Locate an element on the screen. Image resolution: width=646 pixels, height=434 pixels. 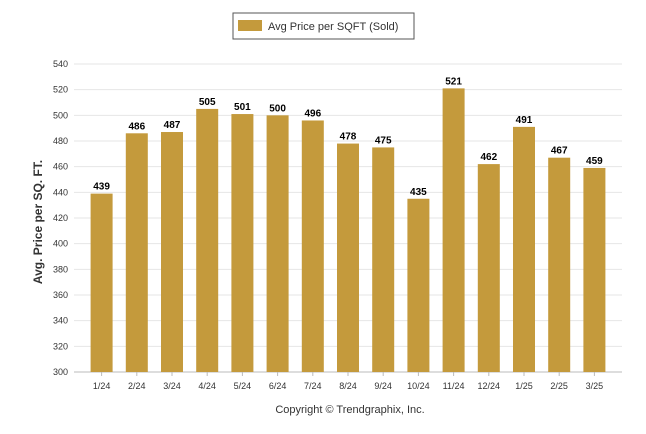
x-tick-label: 3/24 is located at coordinates (172, 386).